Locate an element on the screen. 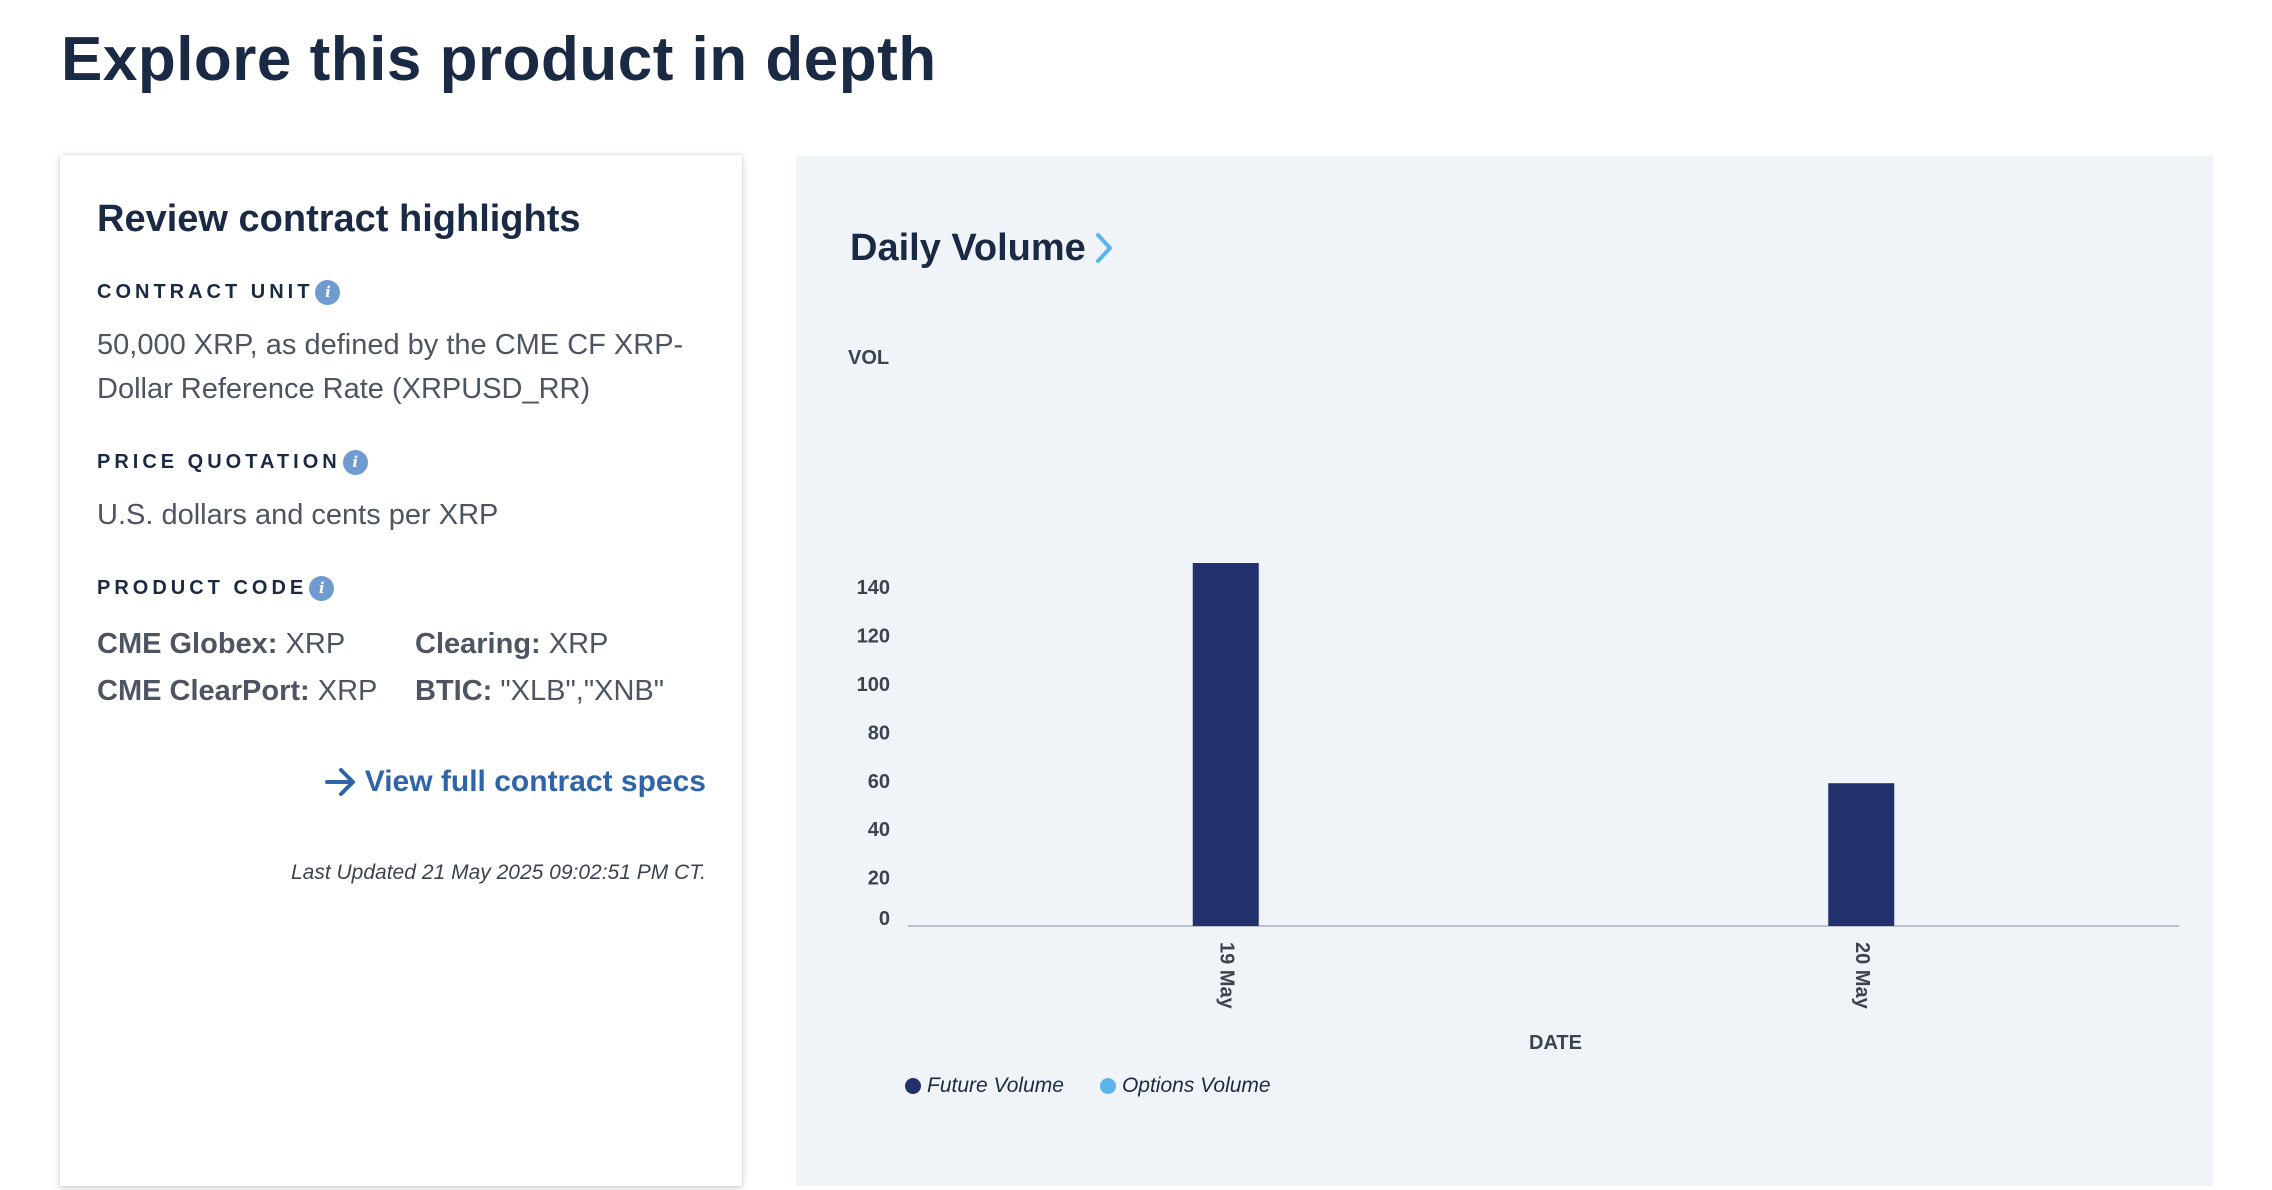  product-code-label: PRODUCT CODE i is located at coordinates (216, 588).